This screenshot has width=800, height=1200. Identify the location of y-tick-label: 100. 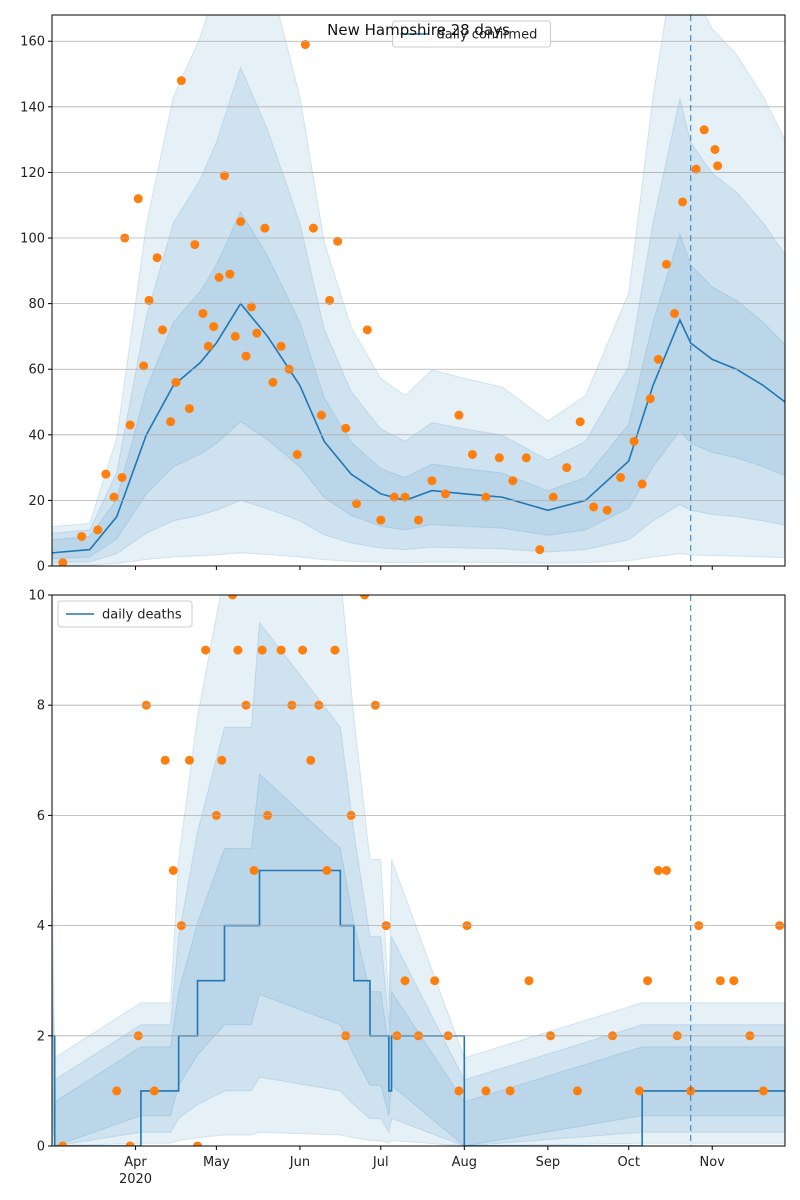
(32, 239).